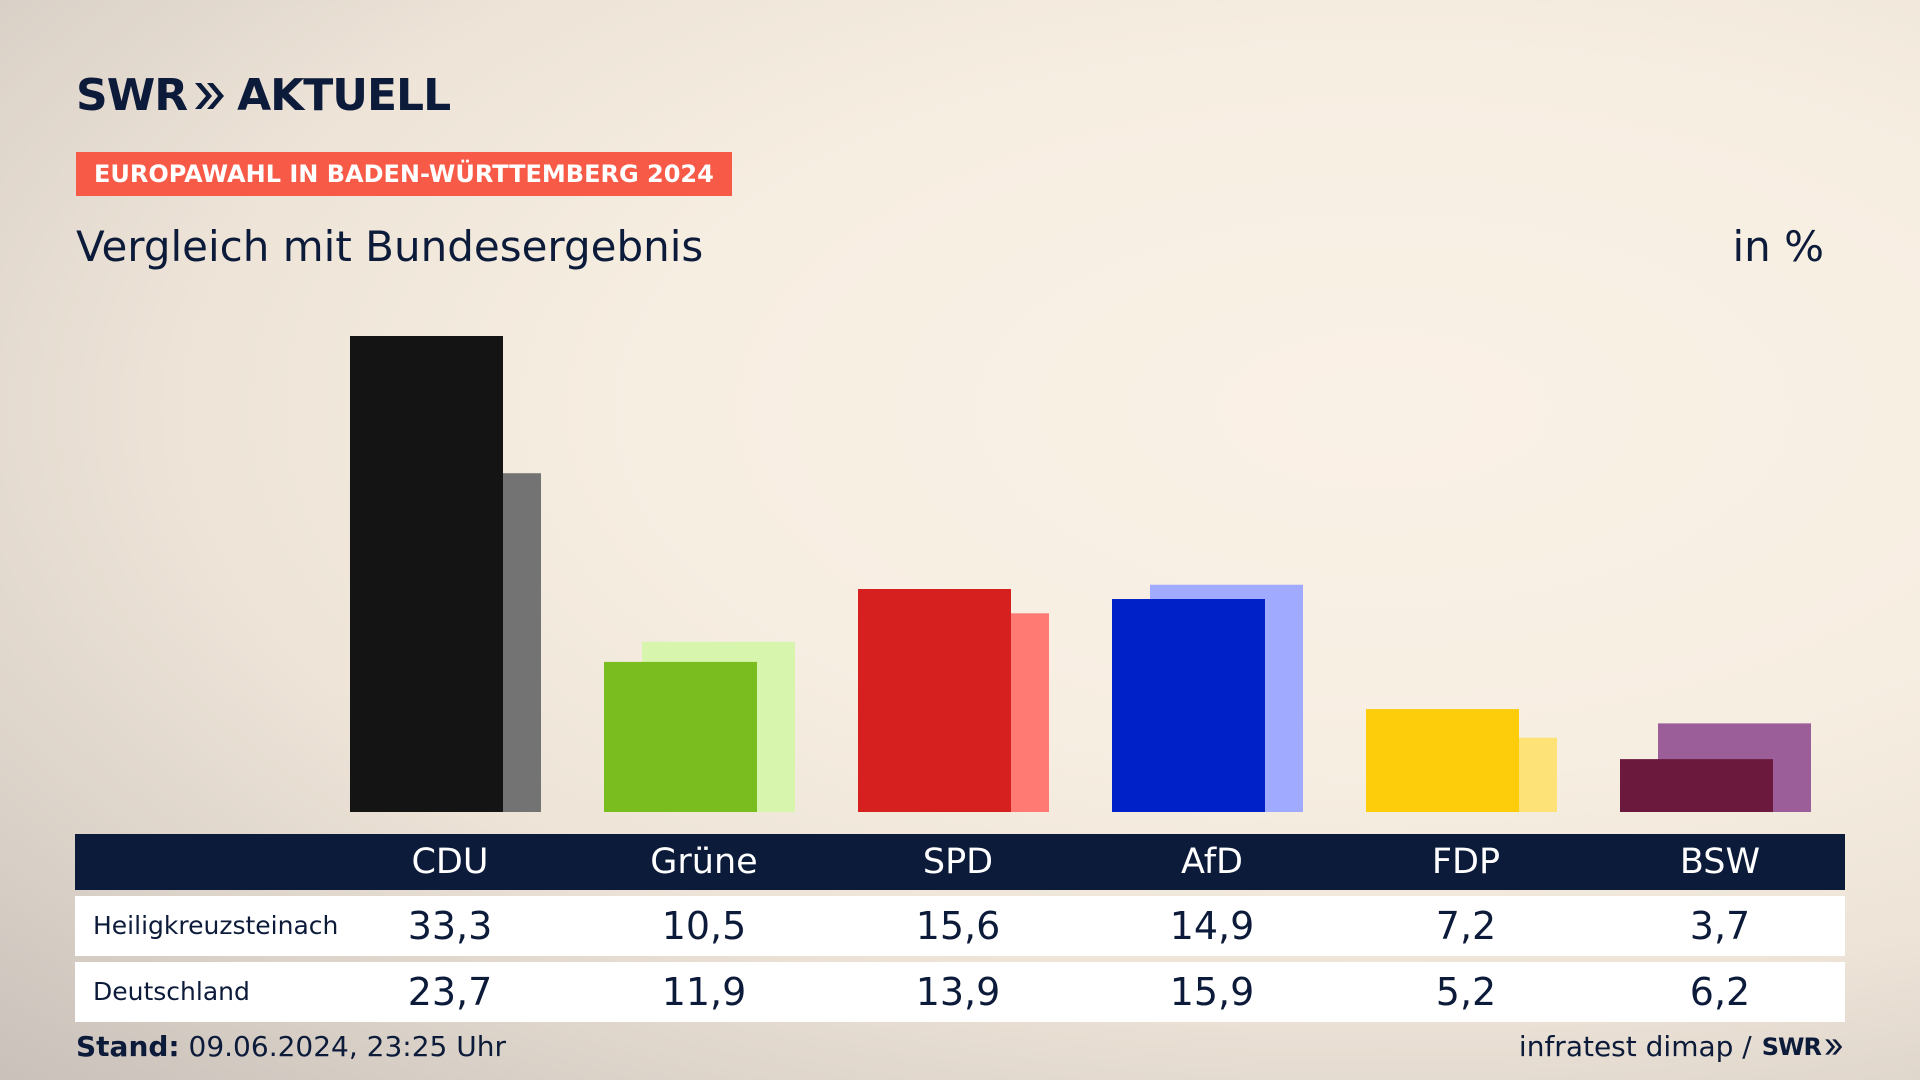 This screenshot has height=1080, width=1920. I want to click on stand-label: Stand:, so click(128, 1046).